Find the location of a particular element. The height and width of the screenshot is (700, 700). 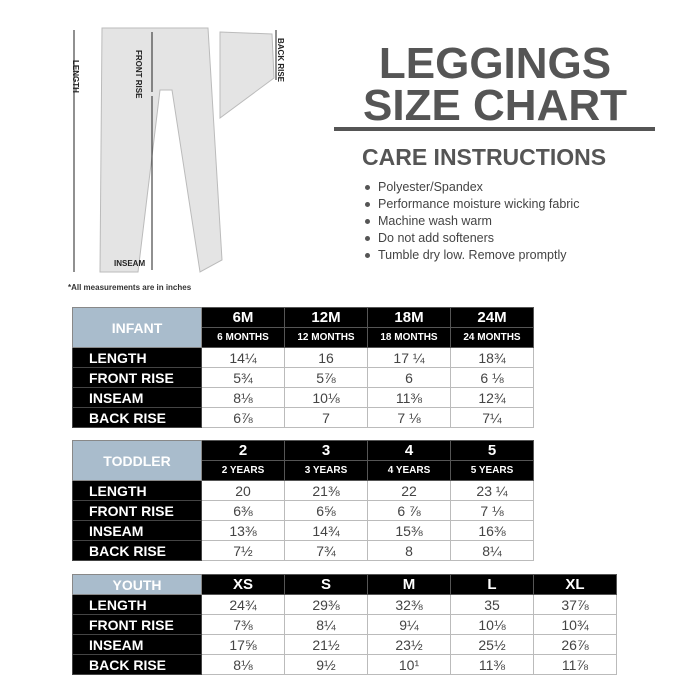

header-row: TODDLER 2 3 4 5 is located at coordinates (303, 460).